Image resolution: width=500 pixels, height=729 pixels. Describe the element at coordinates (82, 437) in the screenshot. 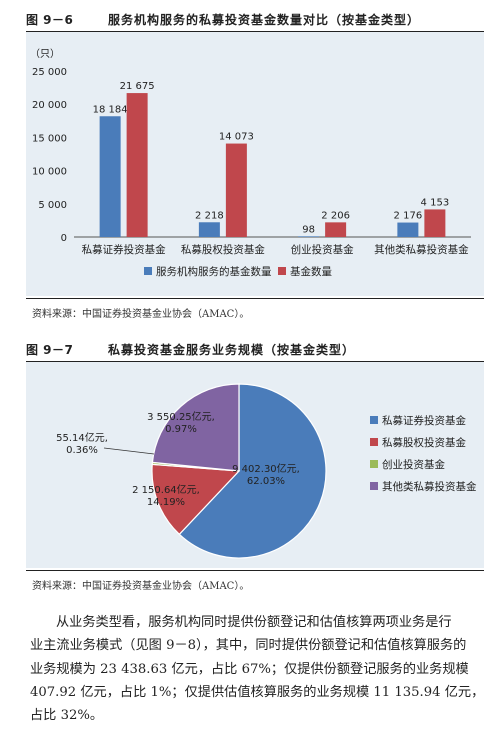

I see `slice-label: 55.14亿元,` at that location.